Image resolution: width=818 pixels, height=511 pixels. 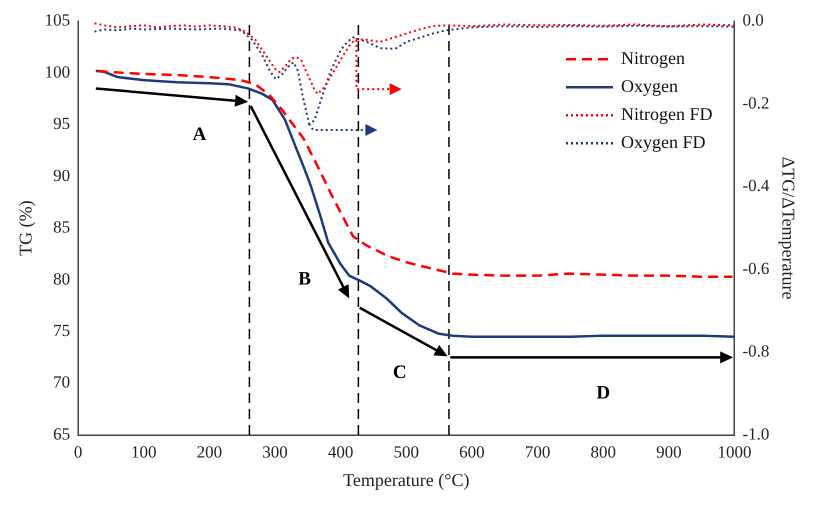 What do you see at coordinates (209, 452) in the screenshot?
I see `x-tick-label: 200` at bounding box center [209, 452].